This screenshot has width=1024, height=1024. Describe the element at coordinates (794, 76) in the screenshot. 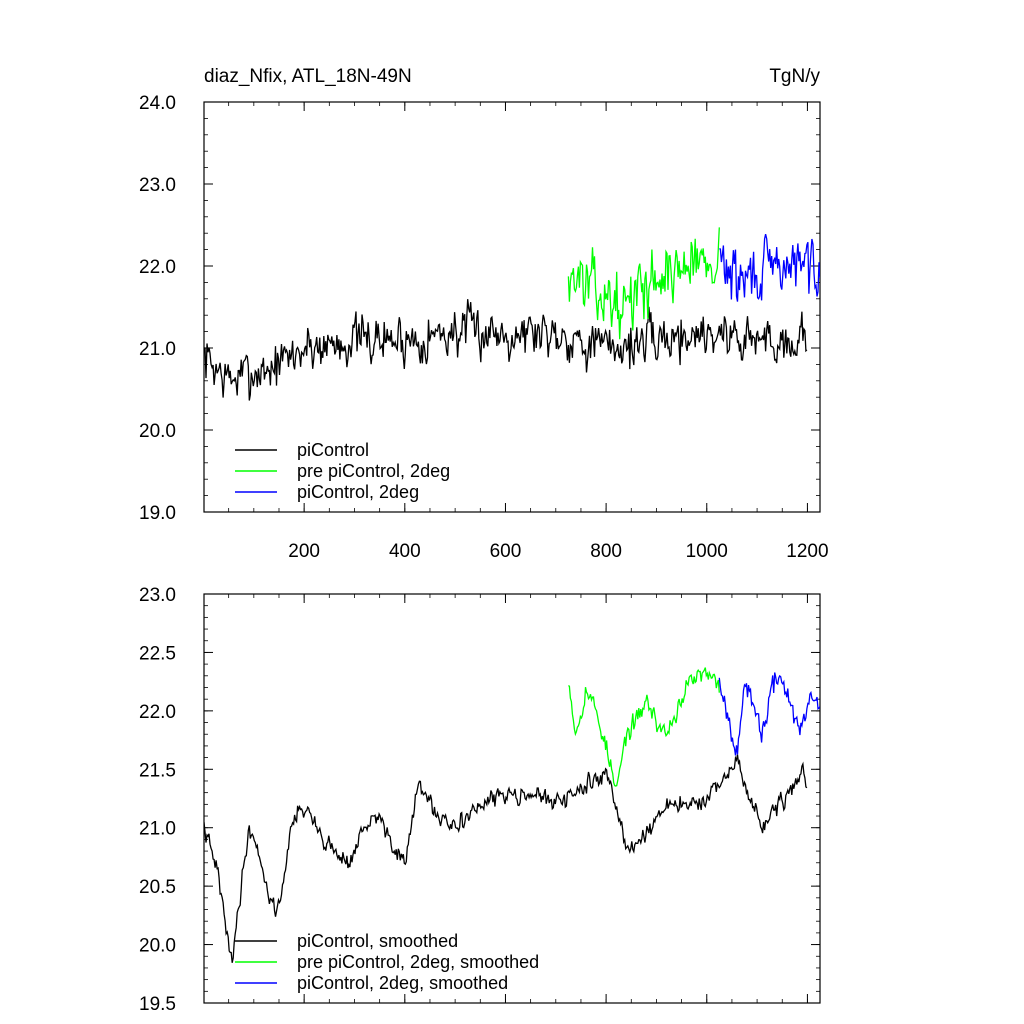

I see `chart-title-units: TgN/y` at that location.